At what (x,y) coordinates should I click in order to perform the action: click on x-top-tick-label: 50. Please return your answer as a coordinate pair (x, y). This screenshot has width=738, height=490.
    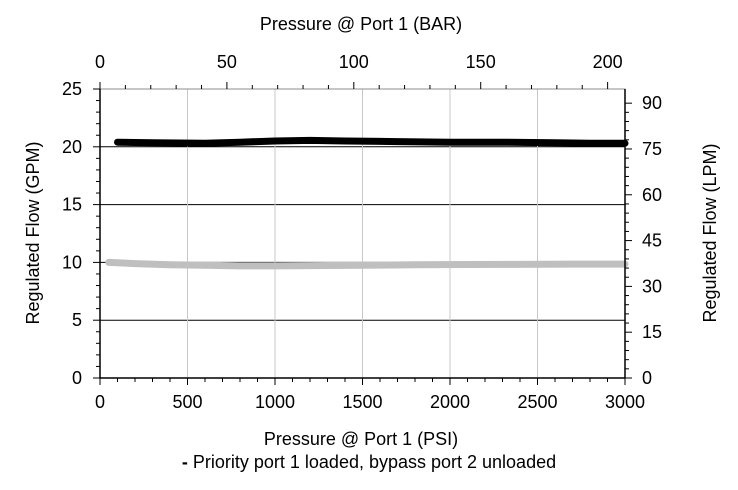
    Looking at the image, I should click on (227, 62).